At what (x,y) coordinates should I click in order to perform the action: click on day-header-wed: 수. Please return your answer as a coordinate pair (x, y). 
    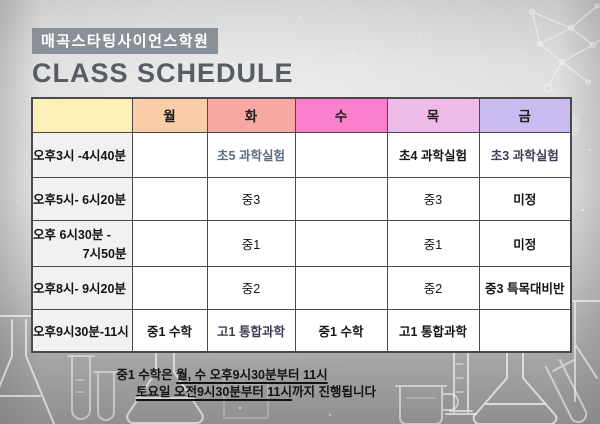
    Looking at the image, I should click on (341, 115).